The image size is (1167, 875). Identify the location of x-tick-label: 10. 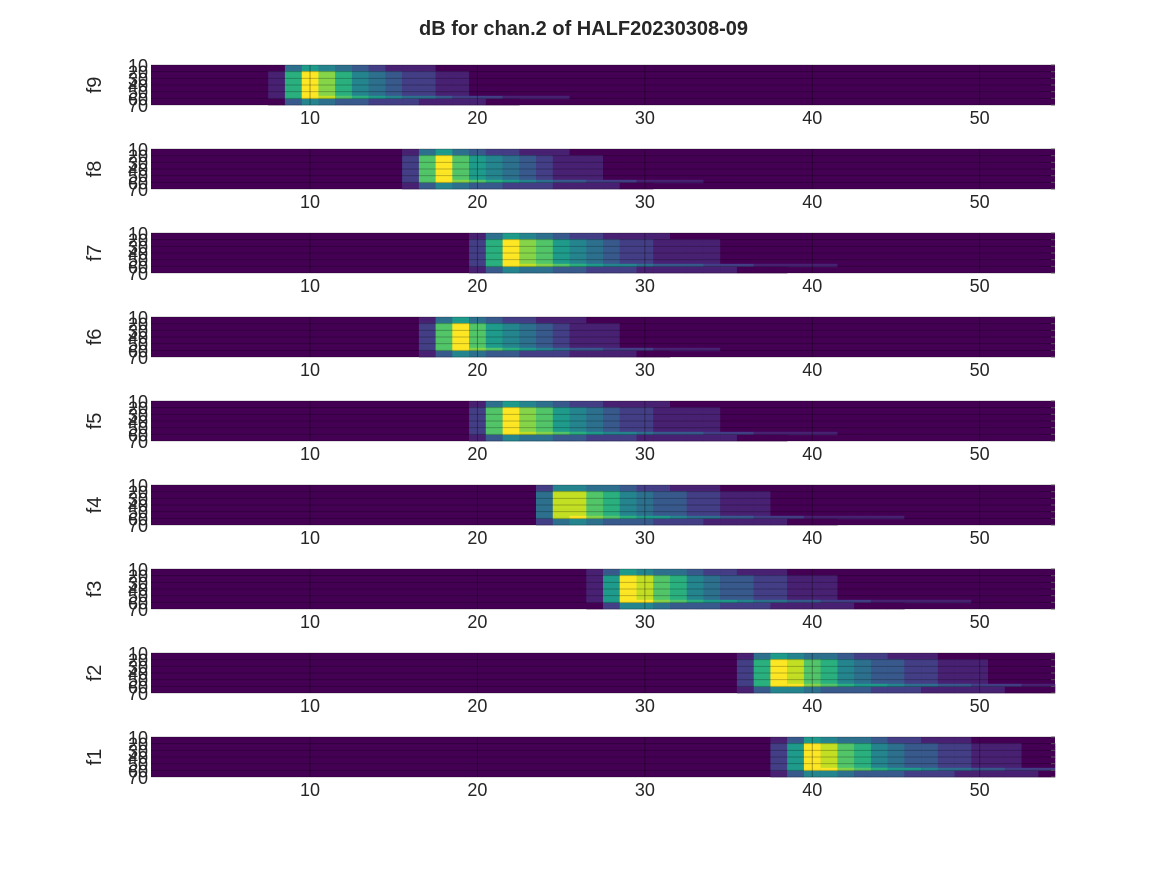
(310, 370).